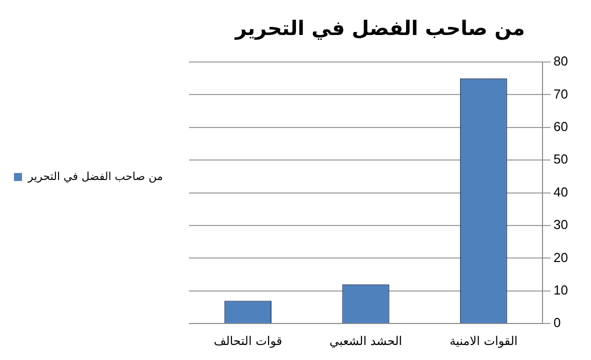 Image resolution: width=591 pixels, height=360 pixels. What do you see at coordinates (561, 224) in the screenshot?
I see `y-tick-label: 30` at bounding box center [561, 224].